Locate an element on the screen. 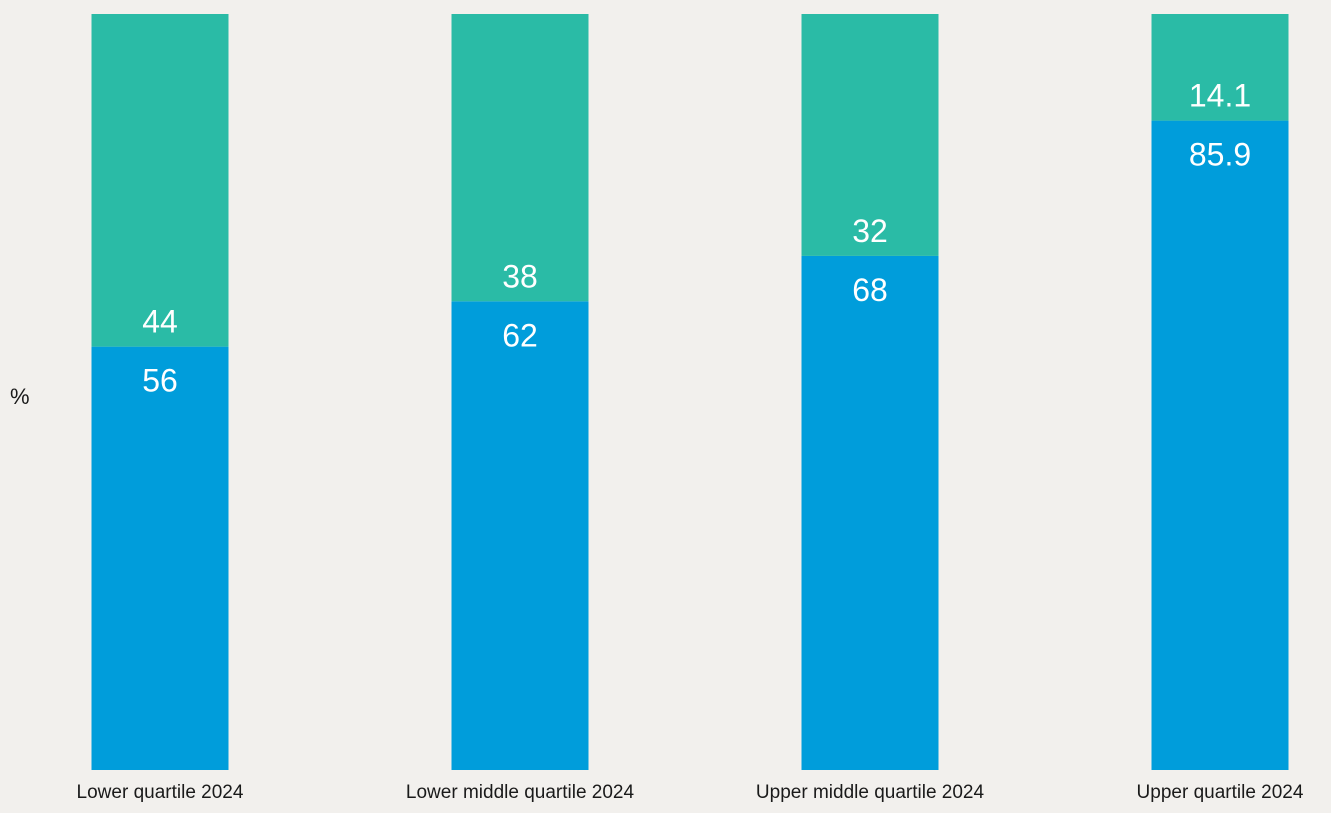 This screenshot has width=1331, height=813. data-label-bottom-2: 68 is located at coordinates (870, 290).